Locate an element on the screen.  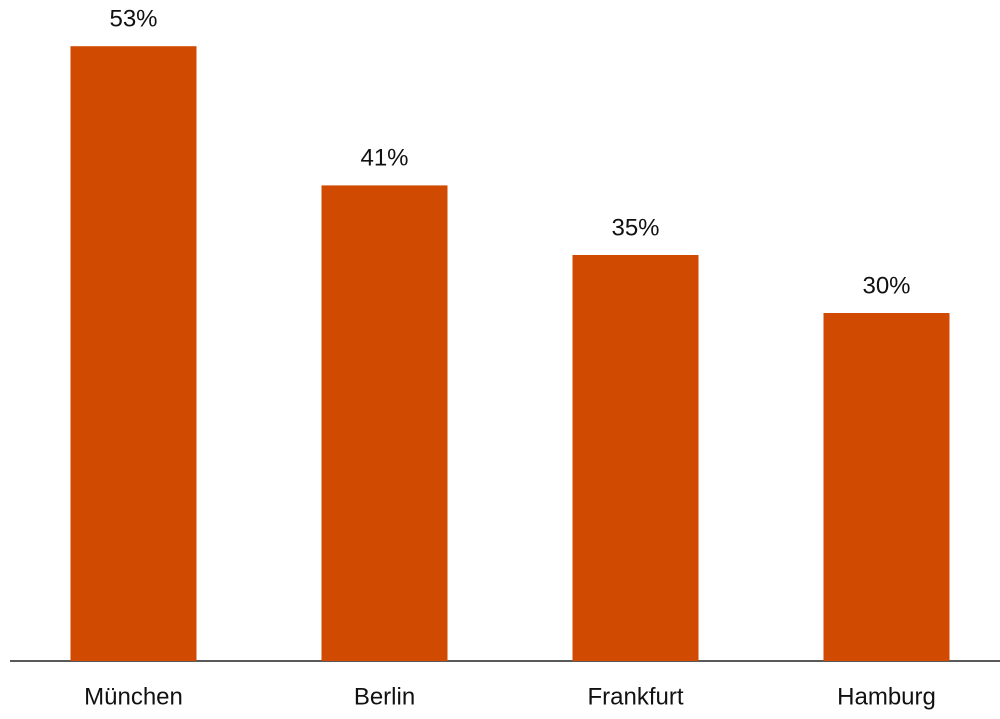
x-tick-label: München is located at coordinates (133, 696).